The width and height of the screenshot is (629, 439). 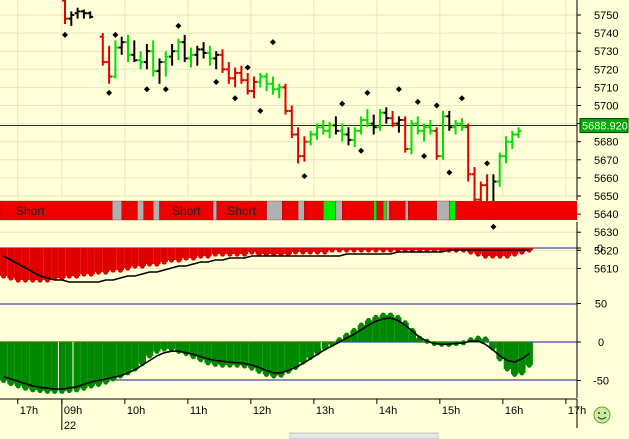 I want to click on osc1-signal-line, so click(x=266, y=266).